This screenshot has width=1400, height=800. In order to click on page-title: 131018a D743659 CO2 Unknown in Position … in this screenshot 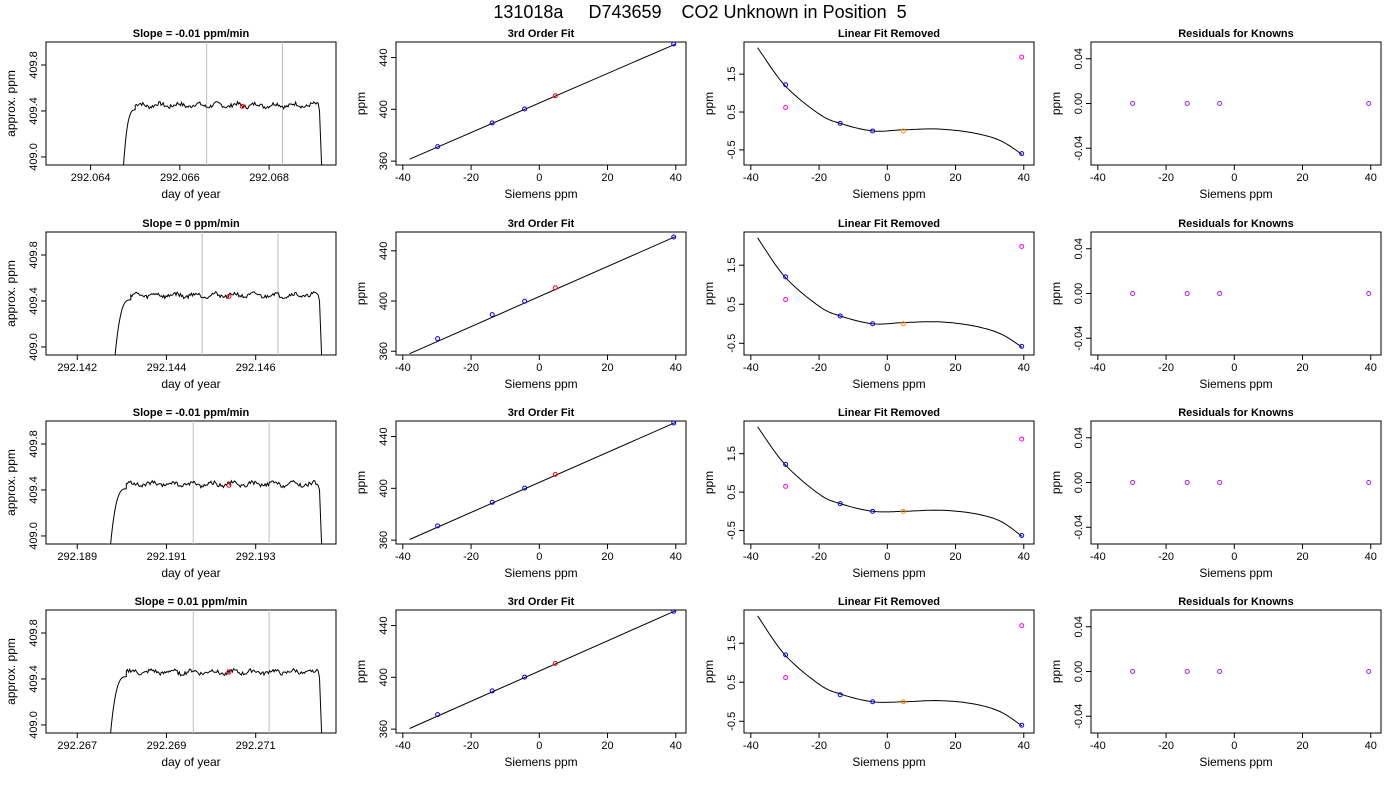, I will do `click(700, 12)`.